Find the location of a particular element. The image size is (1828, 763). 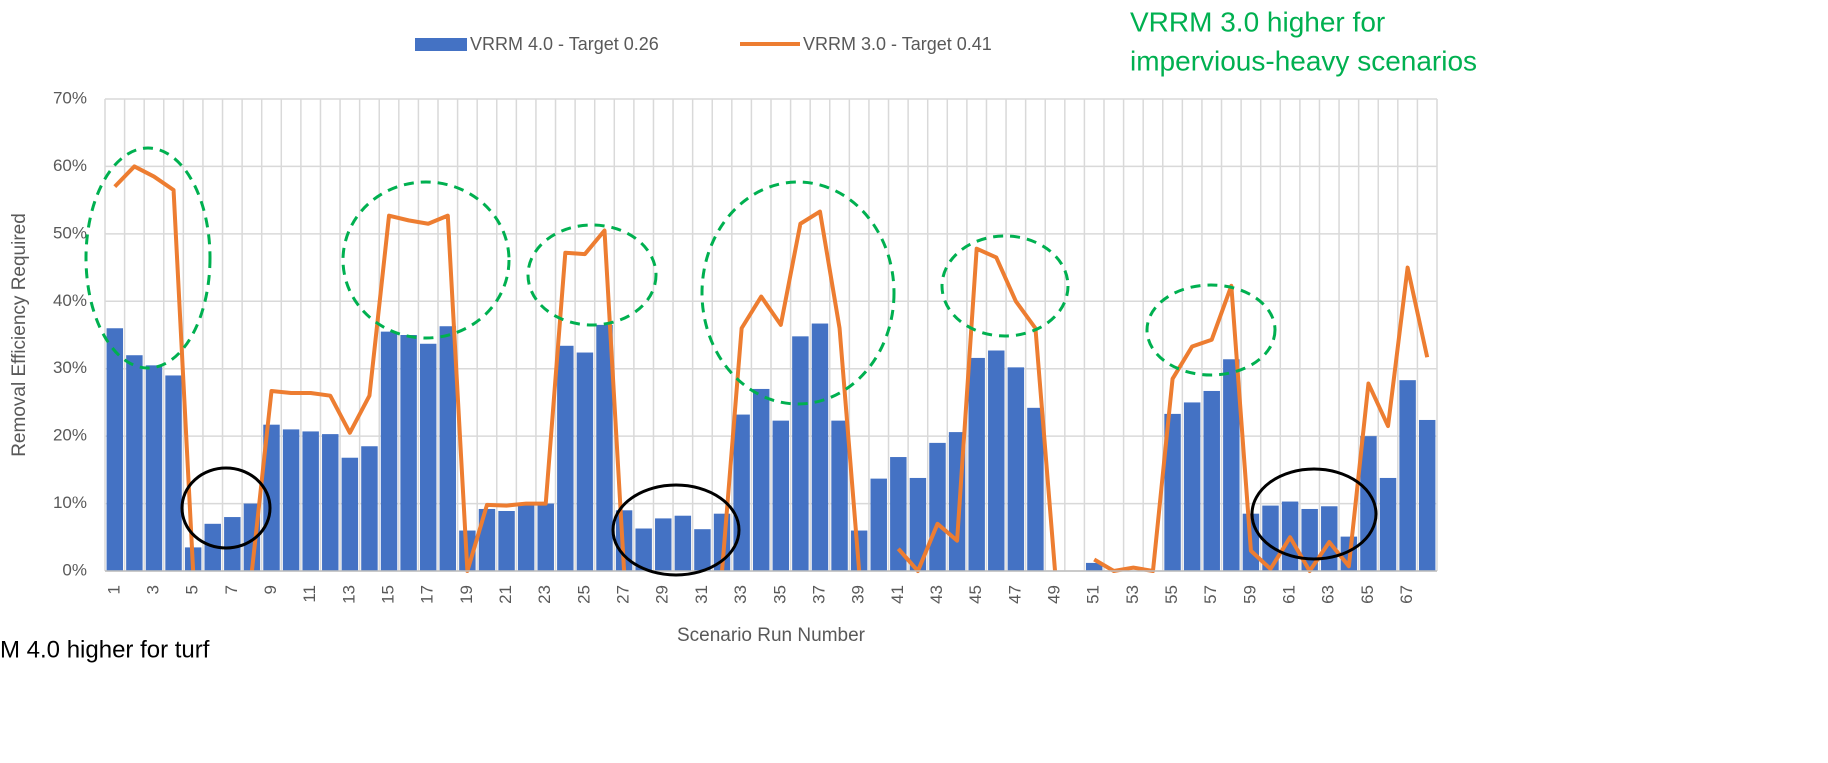

x-tick-label: 29 is located at coordinates (662, 594).